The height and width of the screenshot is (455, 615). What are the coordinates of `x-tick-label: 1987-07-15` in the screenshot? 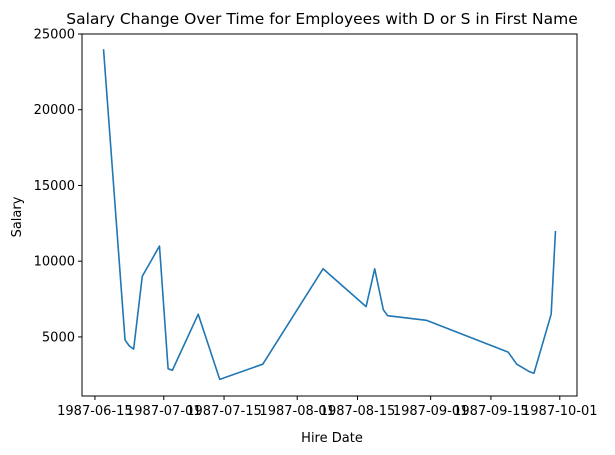 It's located at (224, 411).